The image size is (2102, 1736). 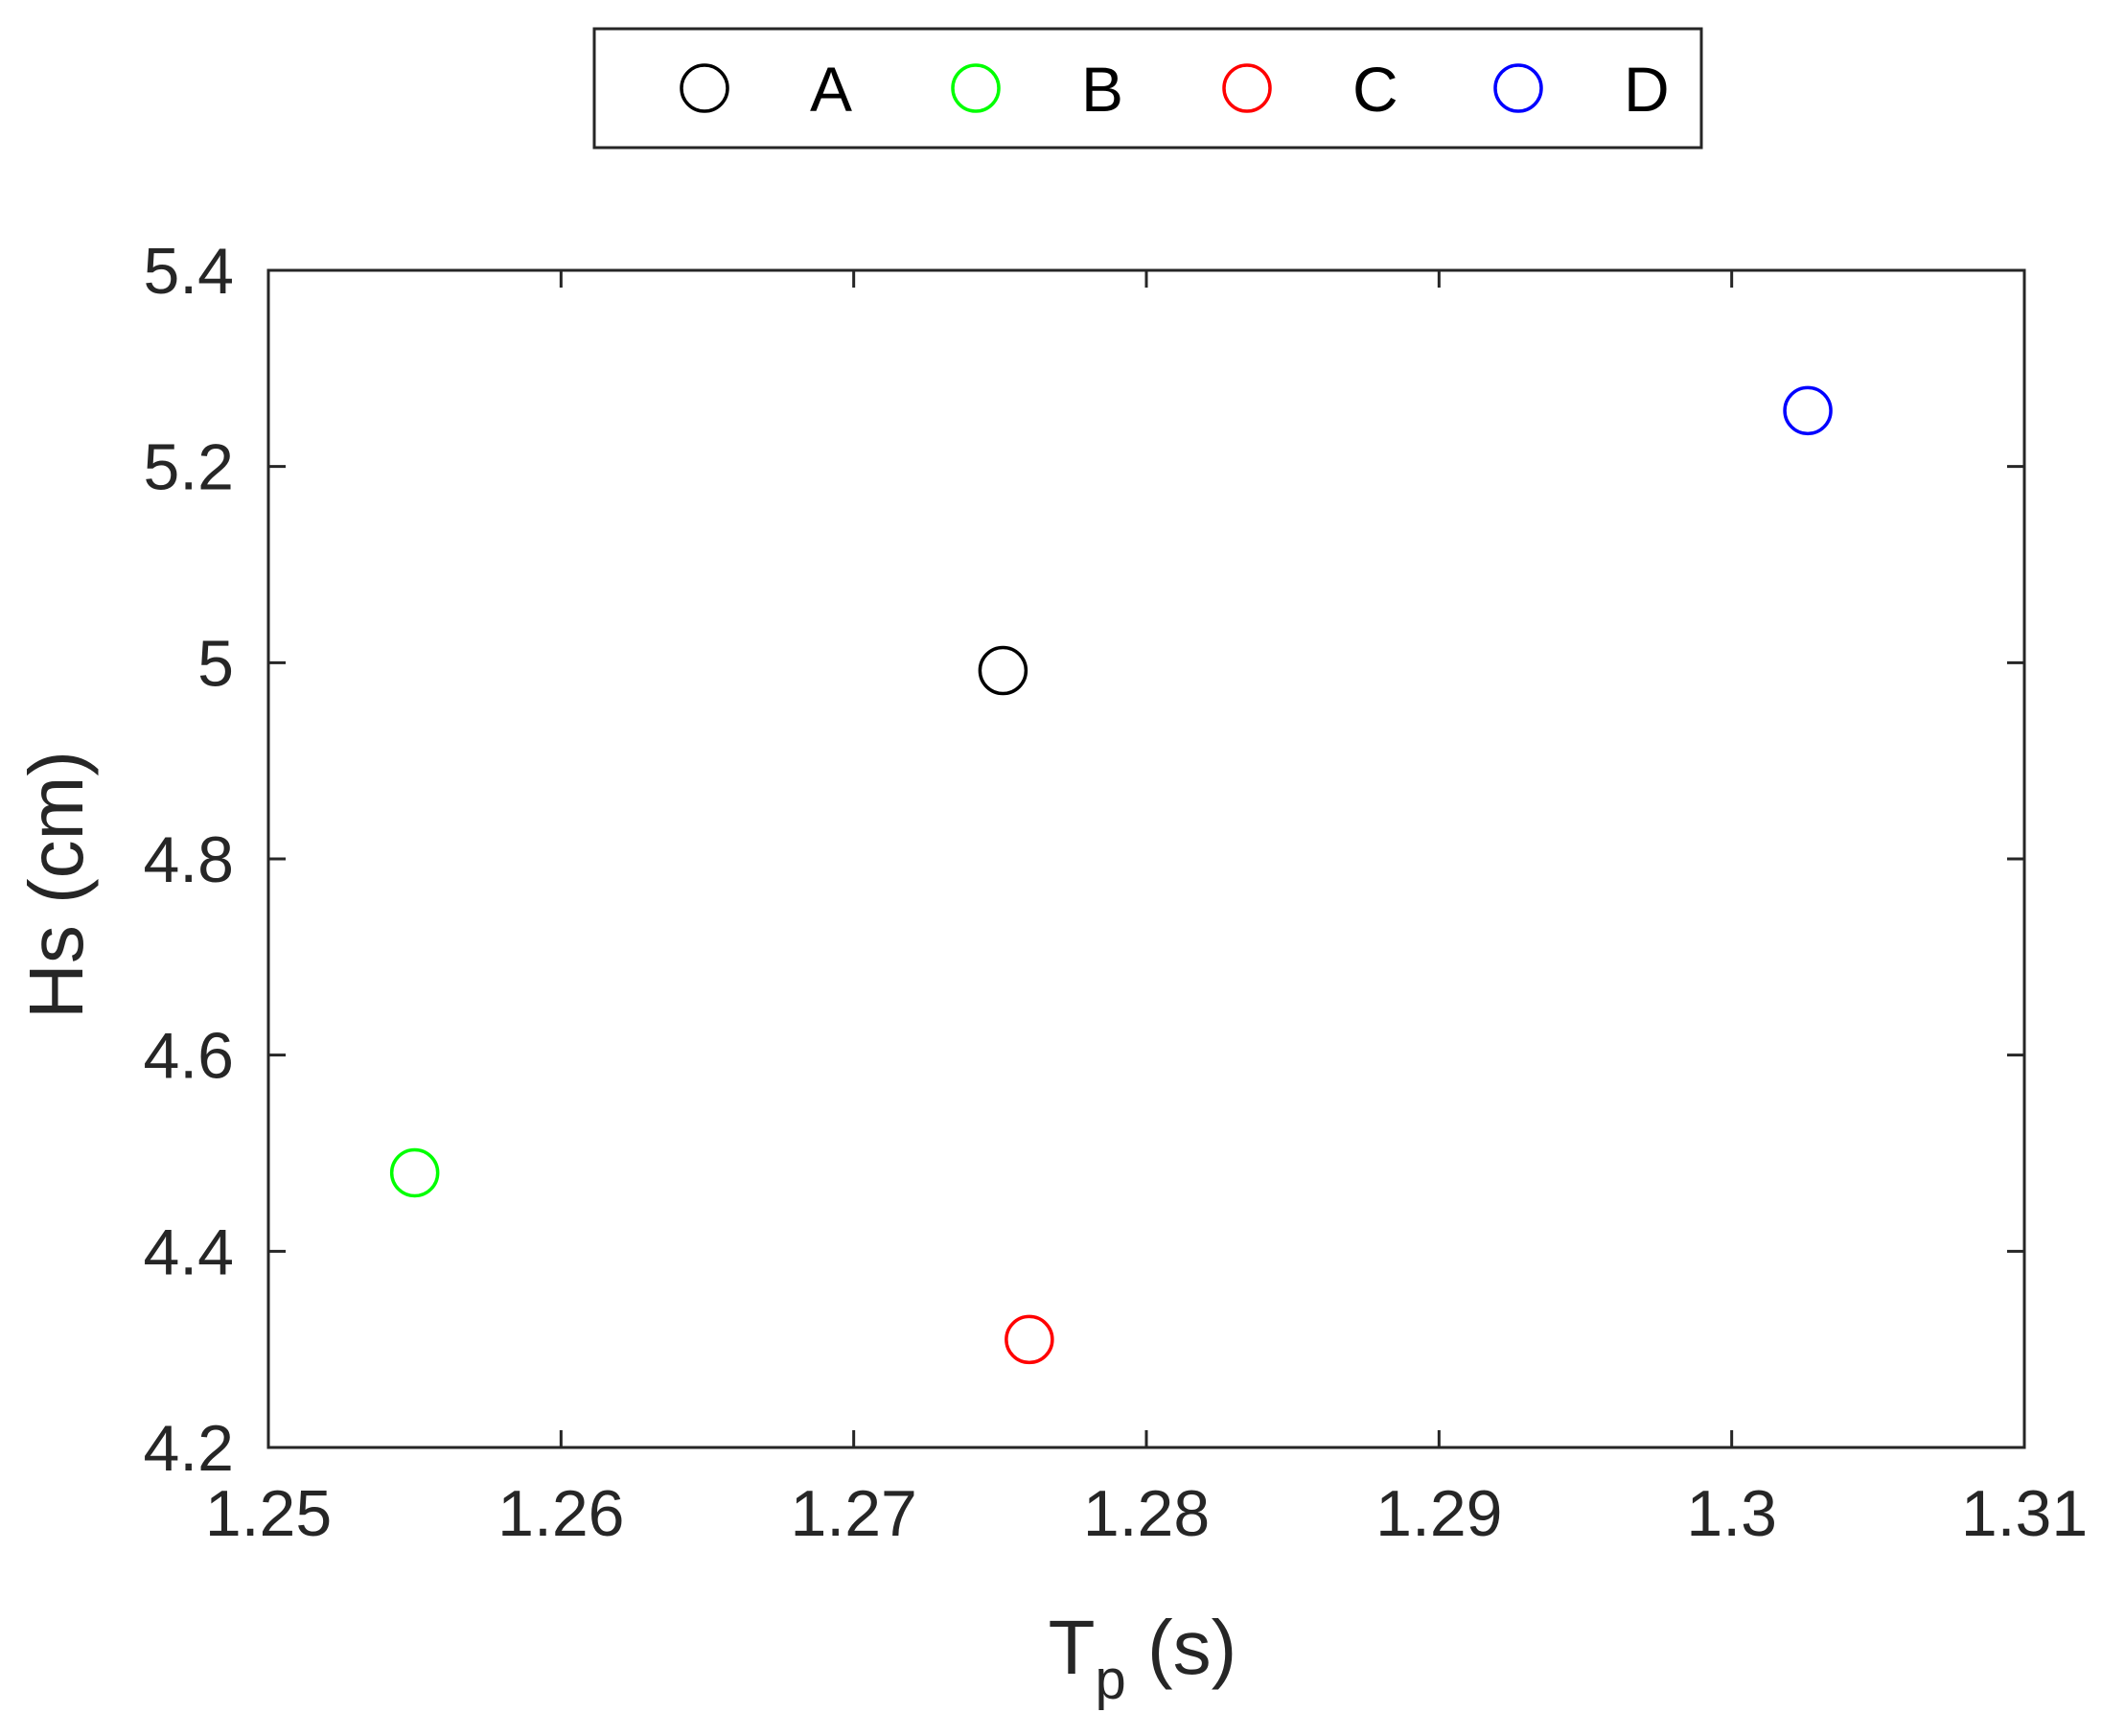 What do you see at coordinates (188, 859) in the screenshot?
I see `y-tick-label: 4.8` at bounding box center [188, 859].